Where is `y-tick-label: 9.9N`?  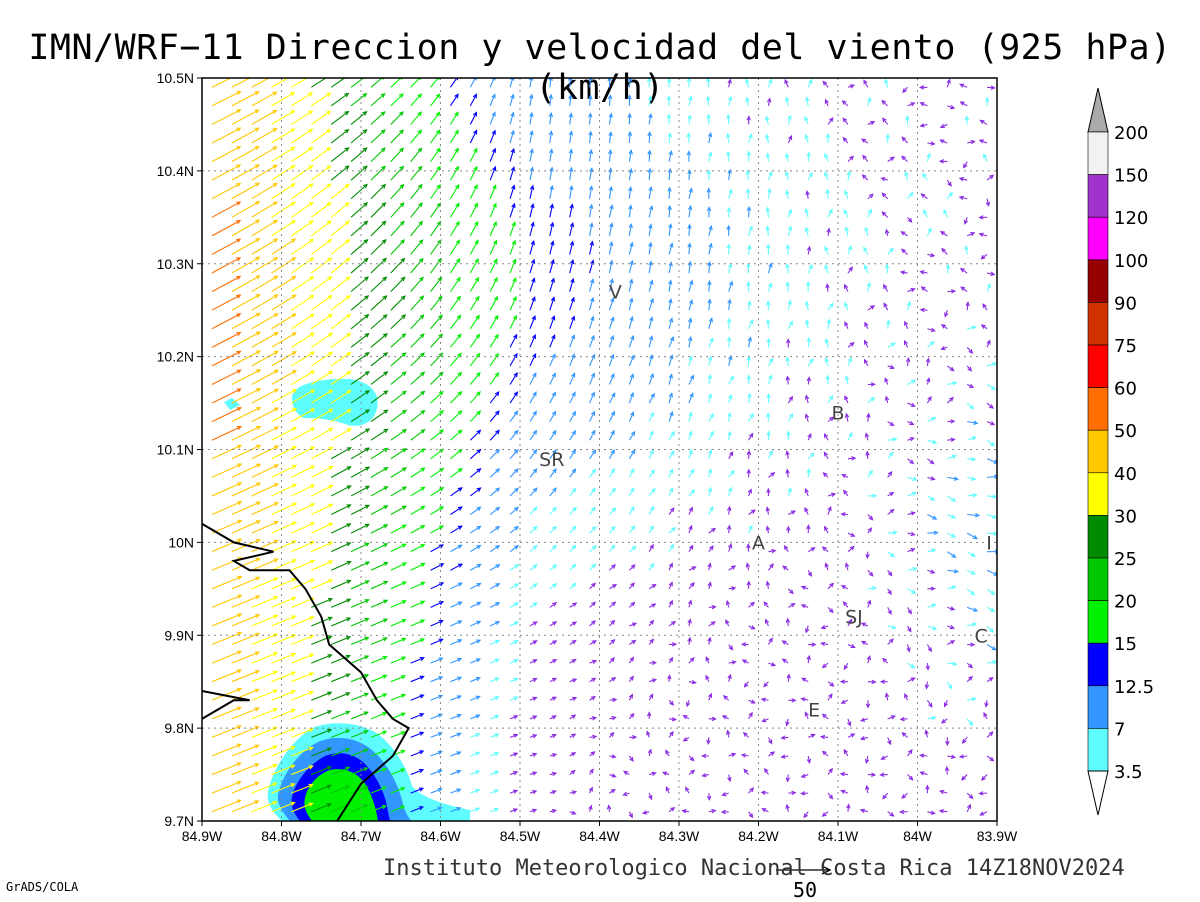
y-tick-label: 9.9N is located at coordinates (179, 635).